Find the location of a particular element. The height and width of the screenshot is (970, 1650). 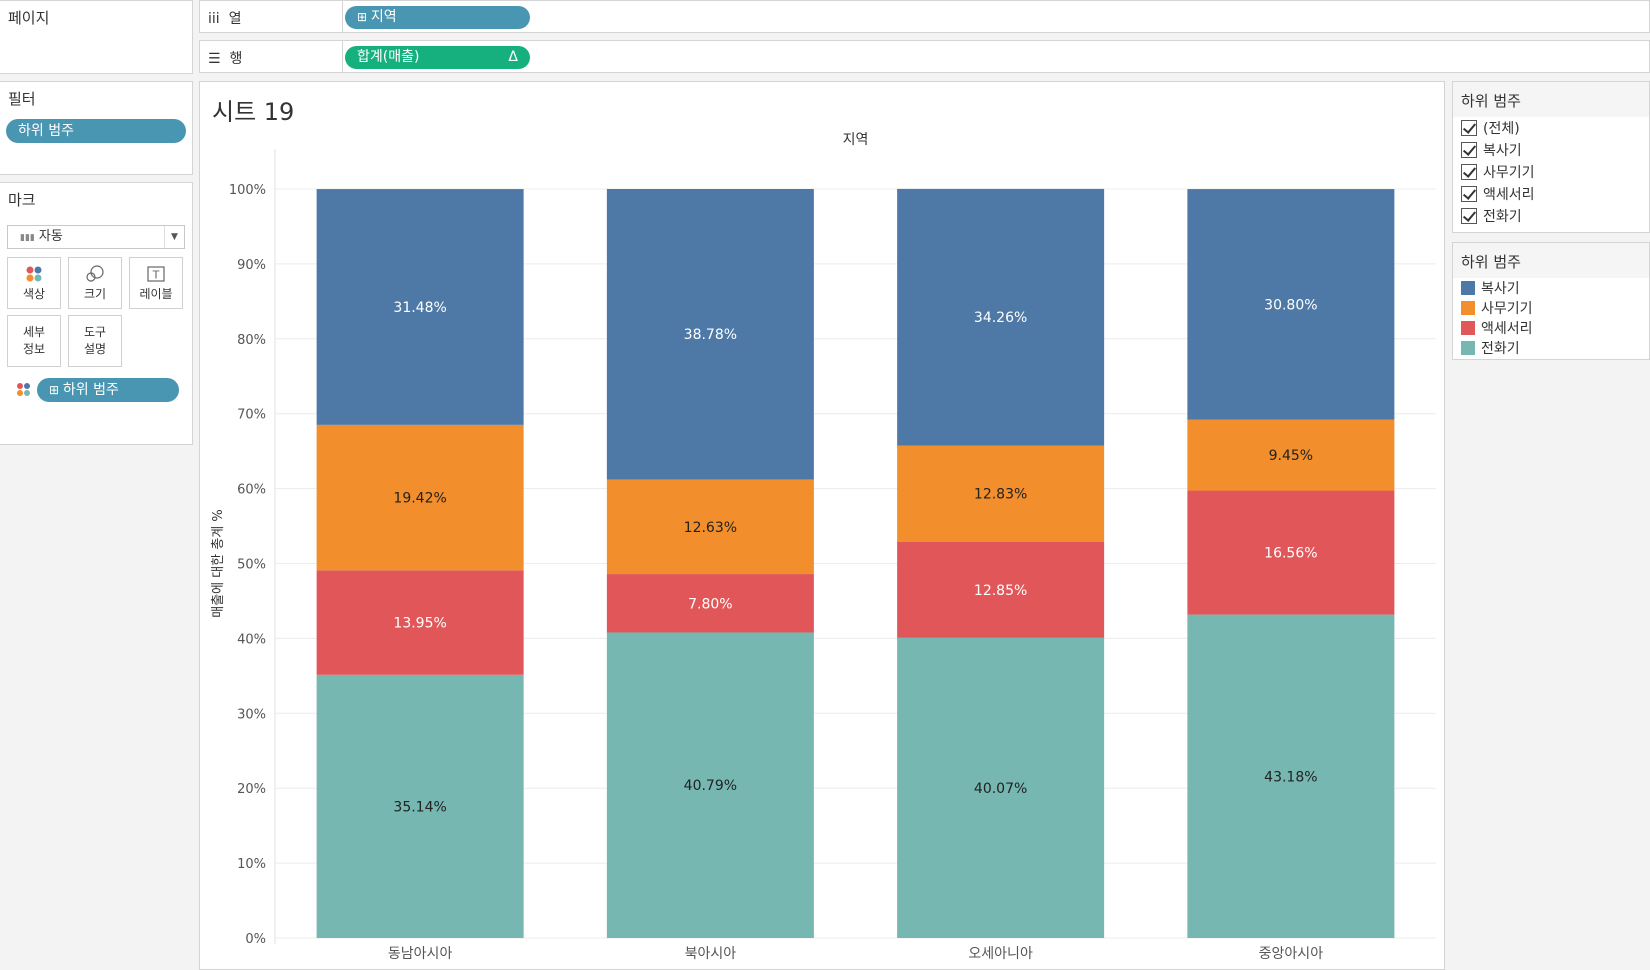

color-legend-item-label: 액세서리 is located at coordinates (1507, 329).